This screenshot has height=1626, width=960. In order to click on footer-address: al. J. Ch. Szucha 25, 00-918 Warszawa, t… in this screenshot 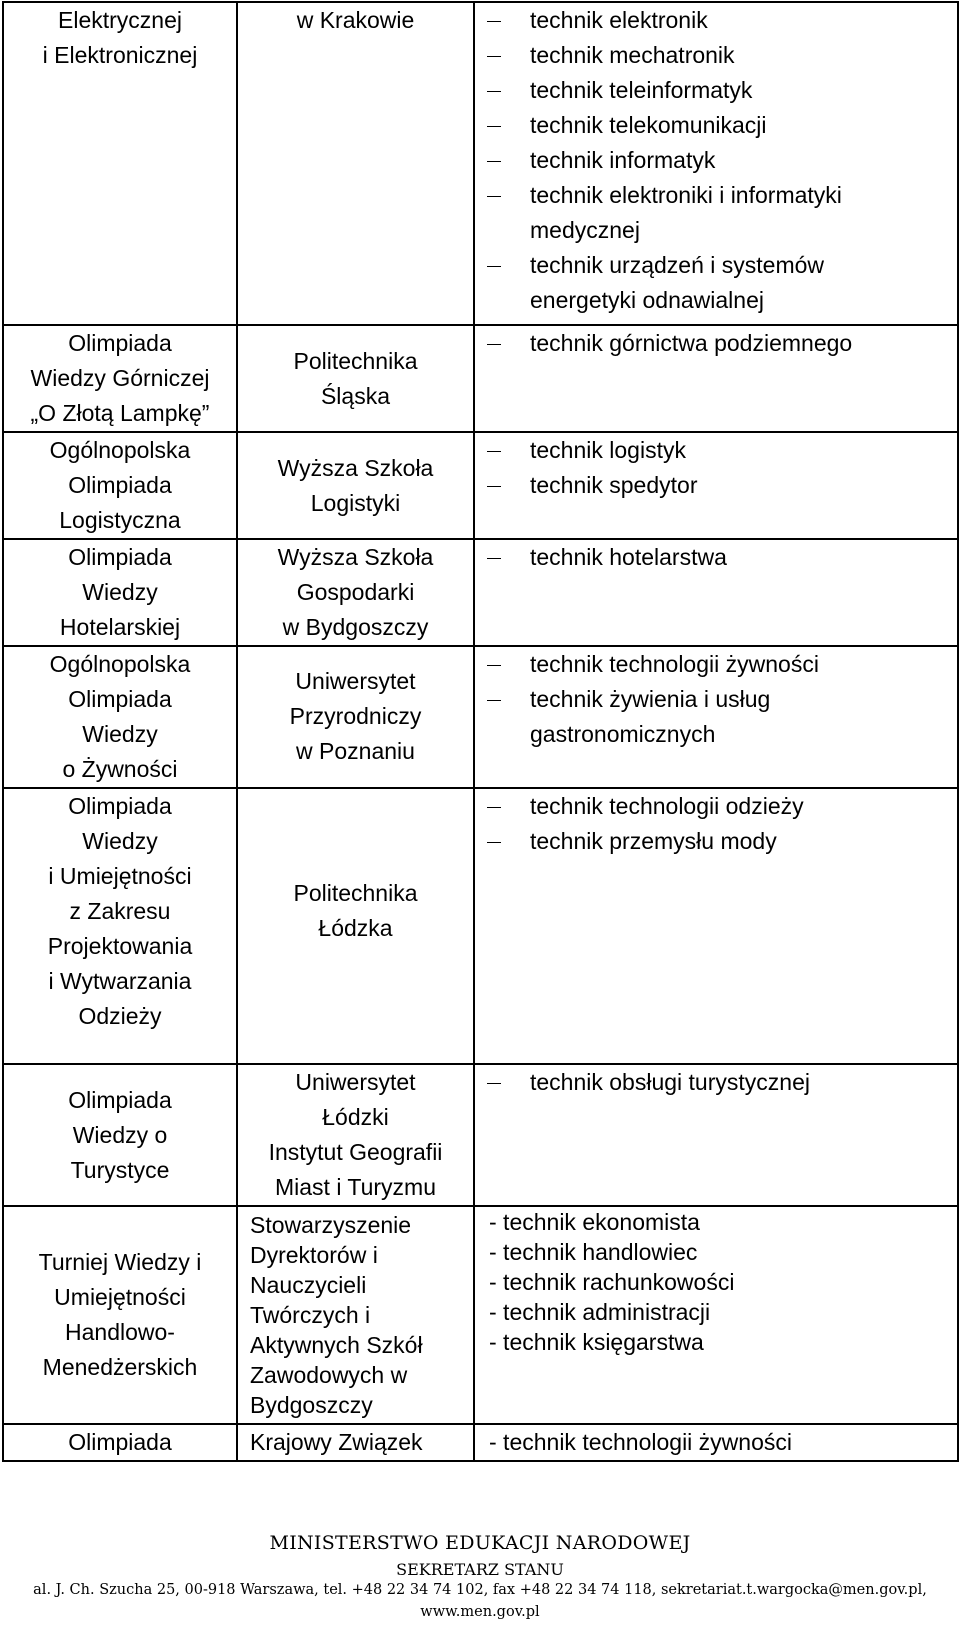, I will do `click(480, 1590)`.